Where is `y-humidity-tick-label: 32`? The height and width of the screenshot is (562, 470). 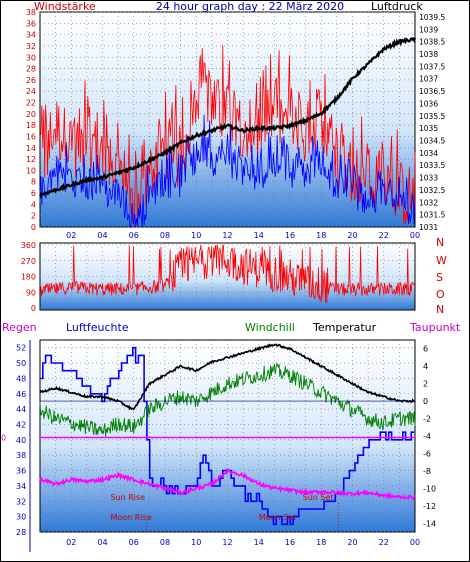
y-humidity-tick-label: 32 is located at coordinates (21, 501).